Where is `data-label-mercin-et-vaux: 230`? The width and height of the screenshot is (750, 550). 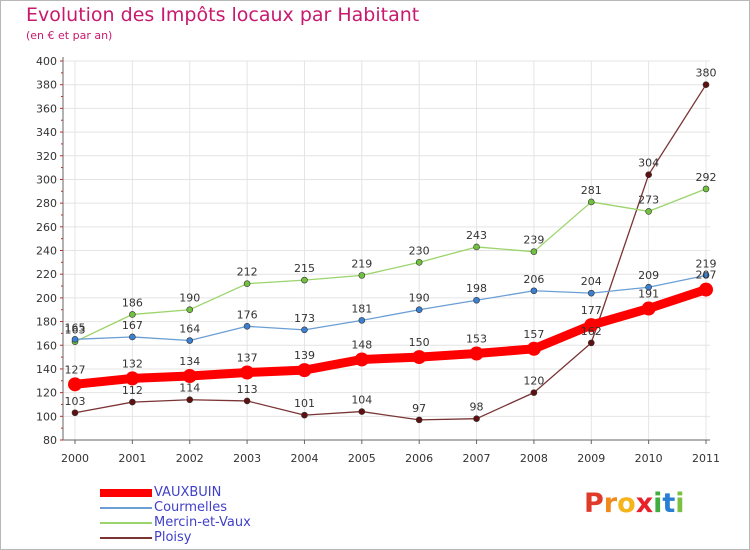 data-label-mercin-et-vaux: 230 is located at coordinates (419, 250).